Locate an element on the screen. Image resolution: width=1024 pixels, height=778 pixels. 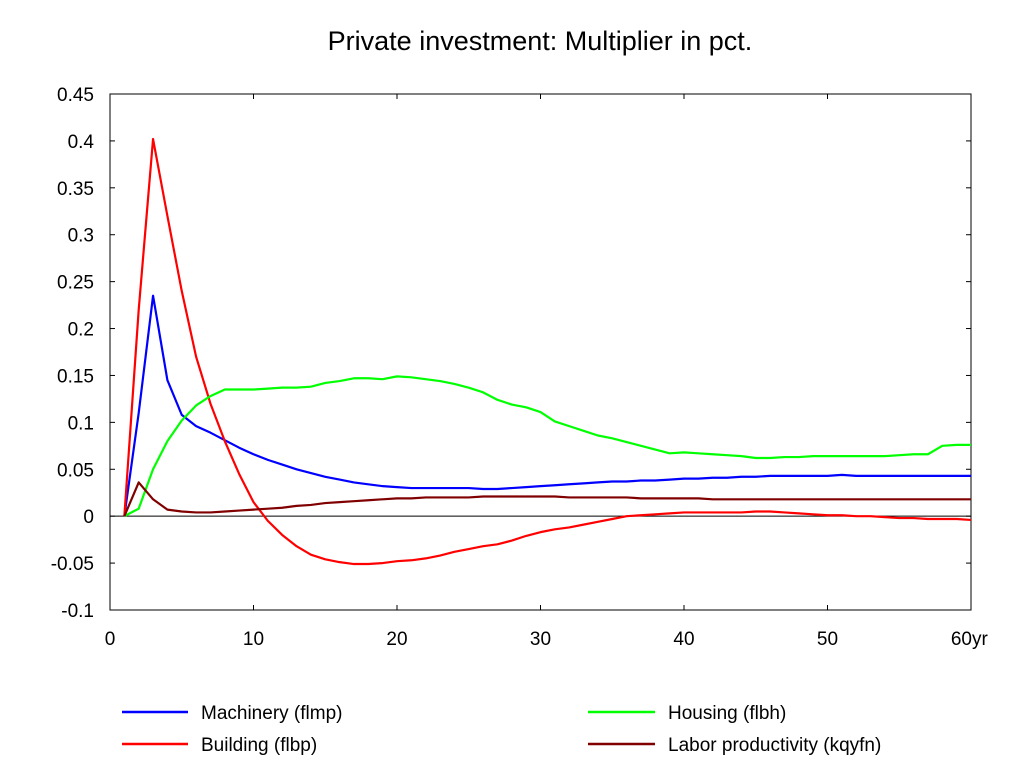
y-tick-label: 0.3 is located at coordinates (81, 236).